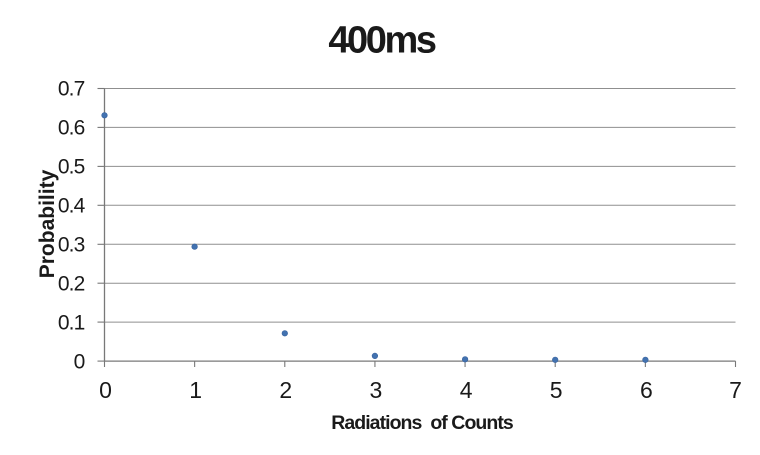  What do you see at coordinates (72, 206) in the screenshot?
I see `svg-text: 0.4` at bounding box center [72, 206].